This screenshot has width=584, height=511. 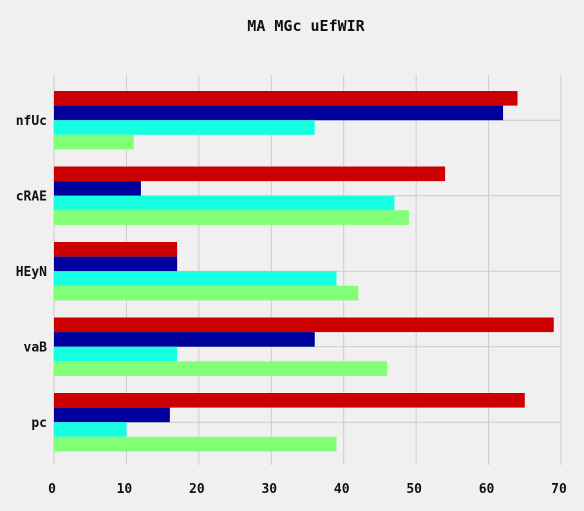 What do you see at coordinates (31, 121) in the screenshot?
I see `y-tick-label: nfUc` at bounding box center [31, 121].